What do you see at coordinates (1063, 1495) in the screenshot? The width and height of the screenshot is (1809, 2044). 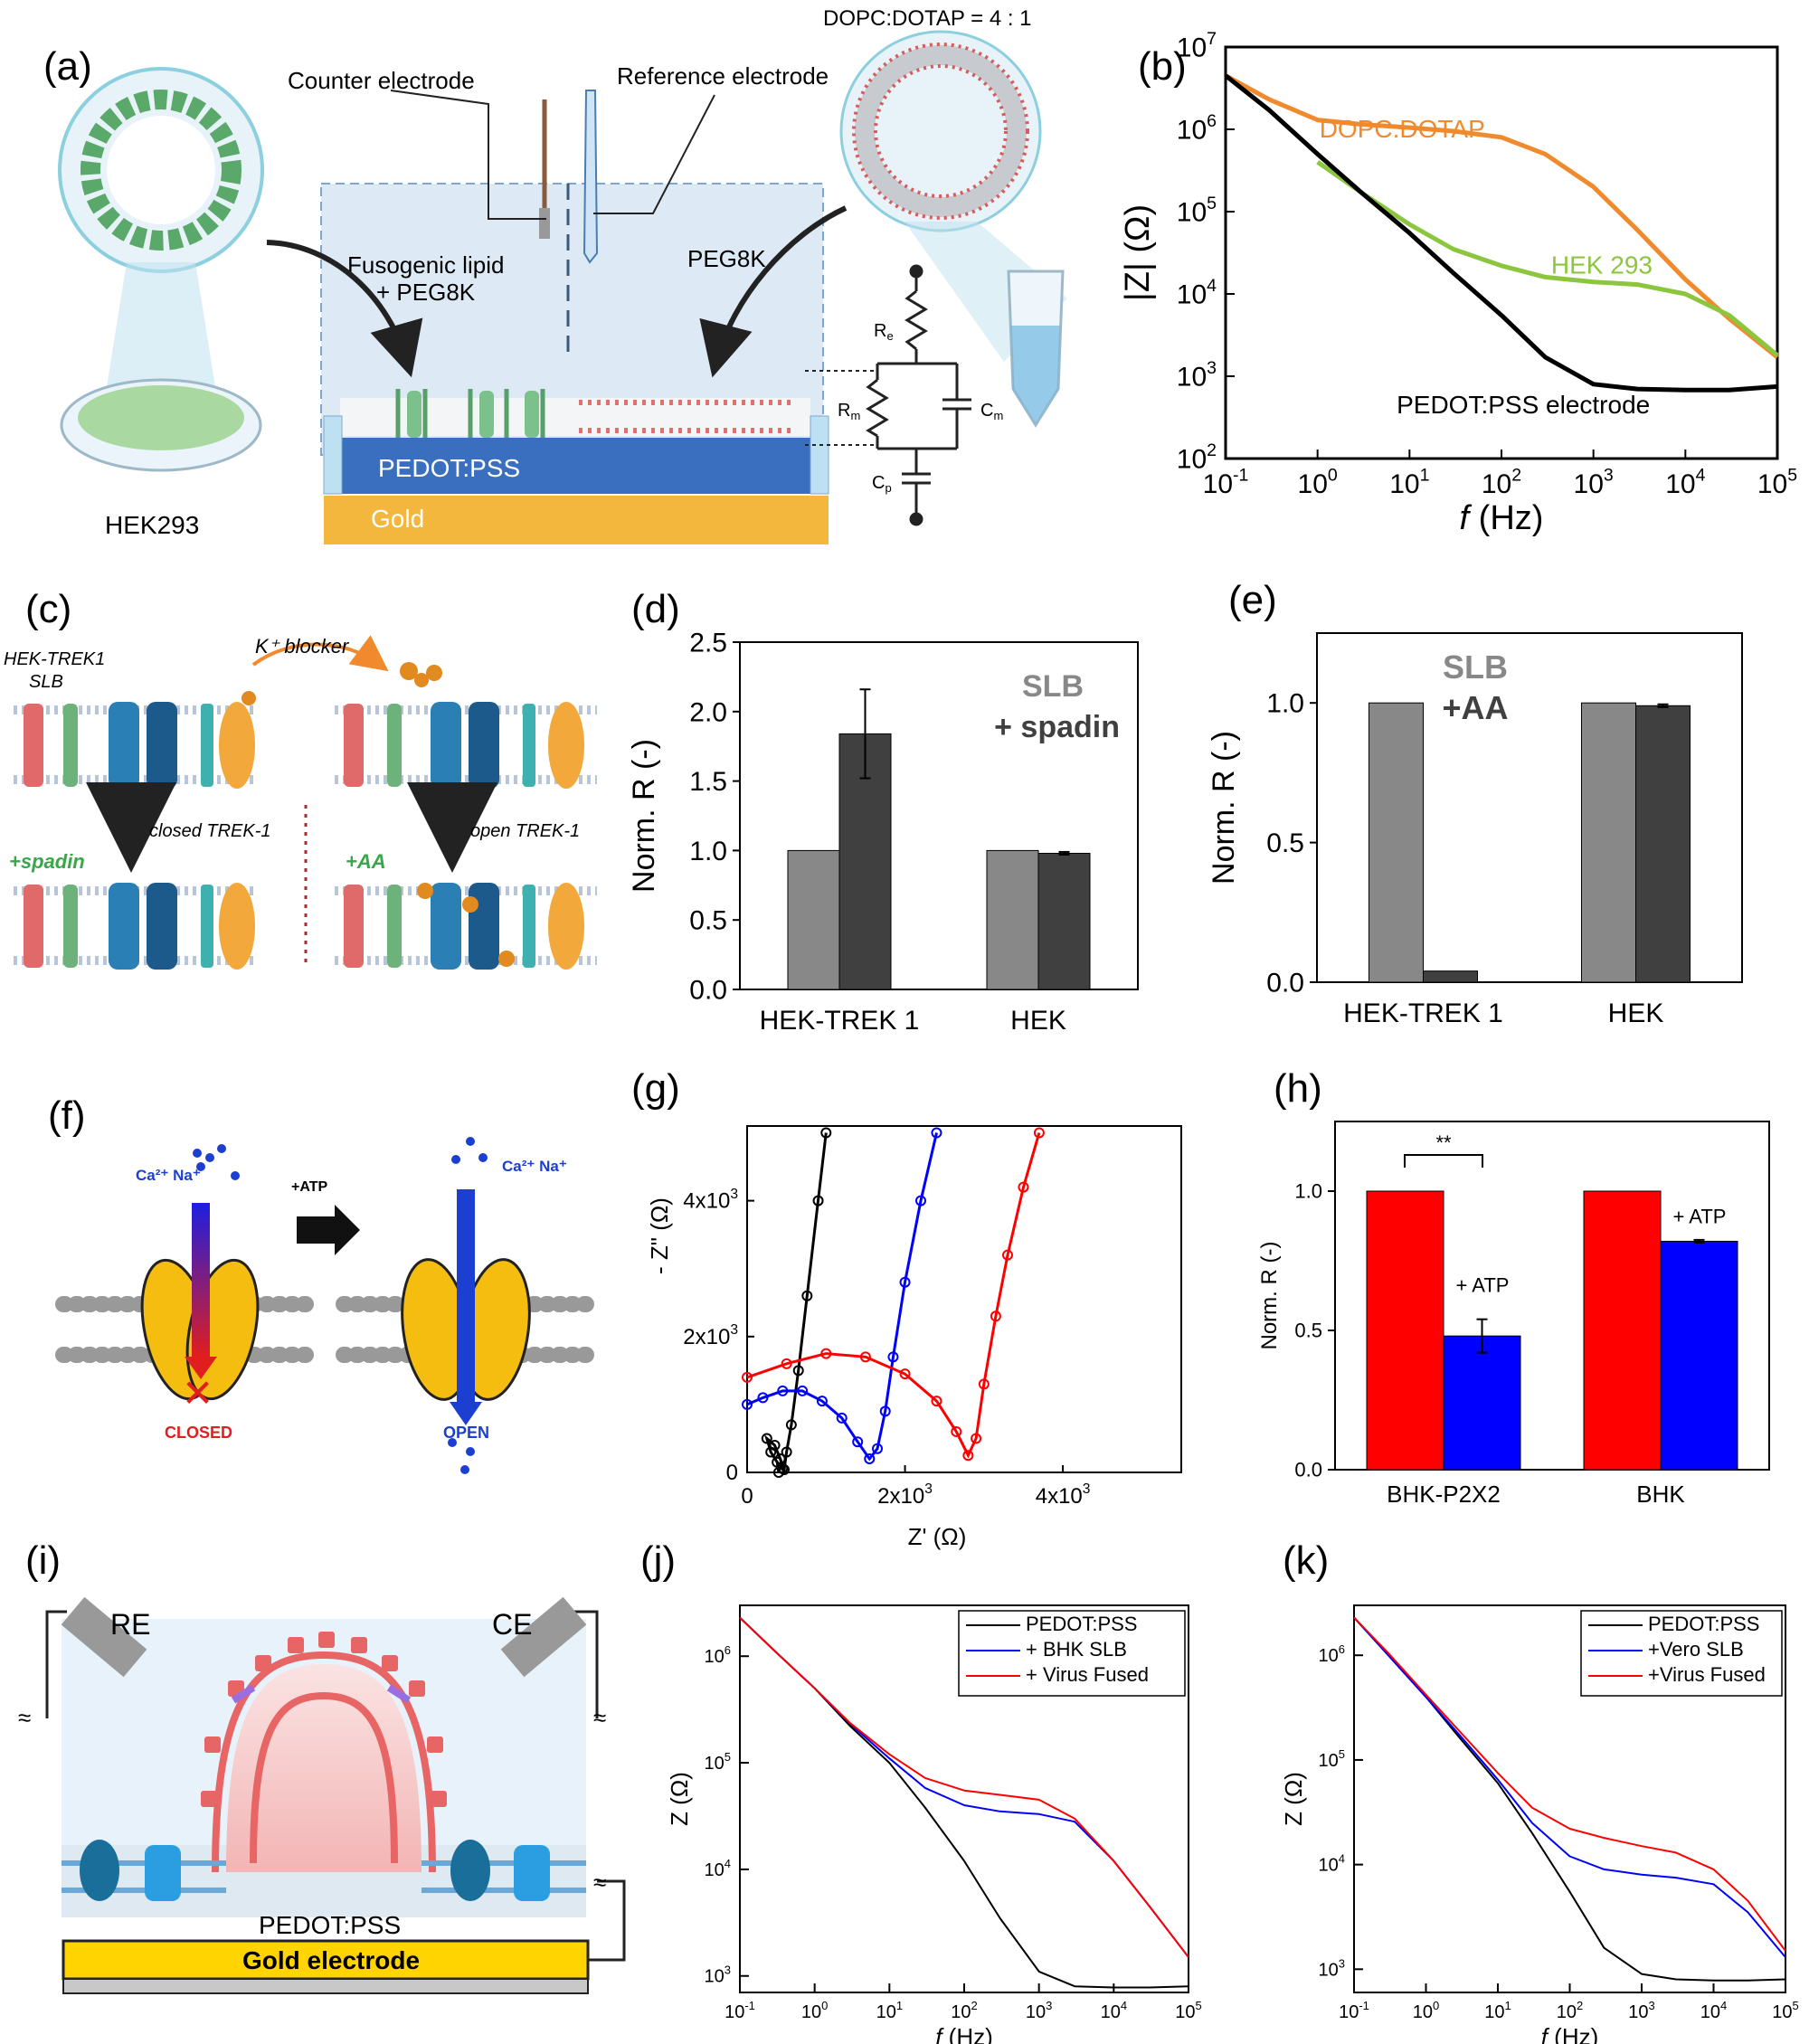 I see `x-tick-label: 4x10³` at bounding box center [1063, 1495].